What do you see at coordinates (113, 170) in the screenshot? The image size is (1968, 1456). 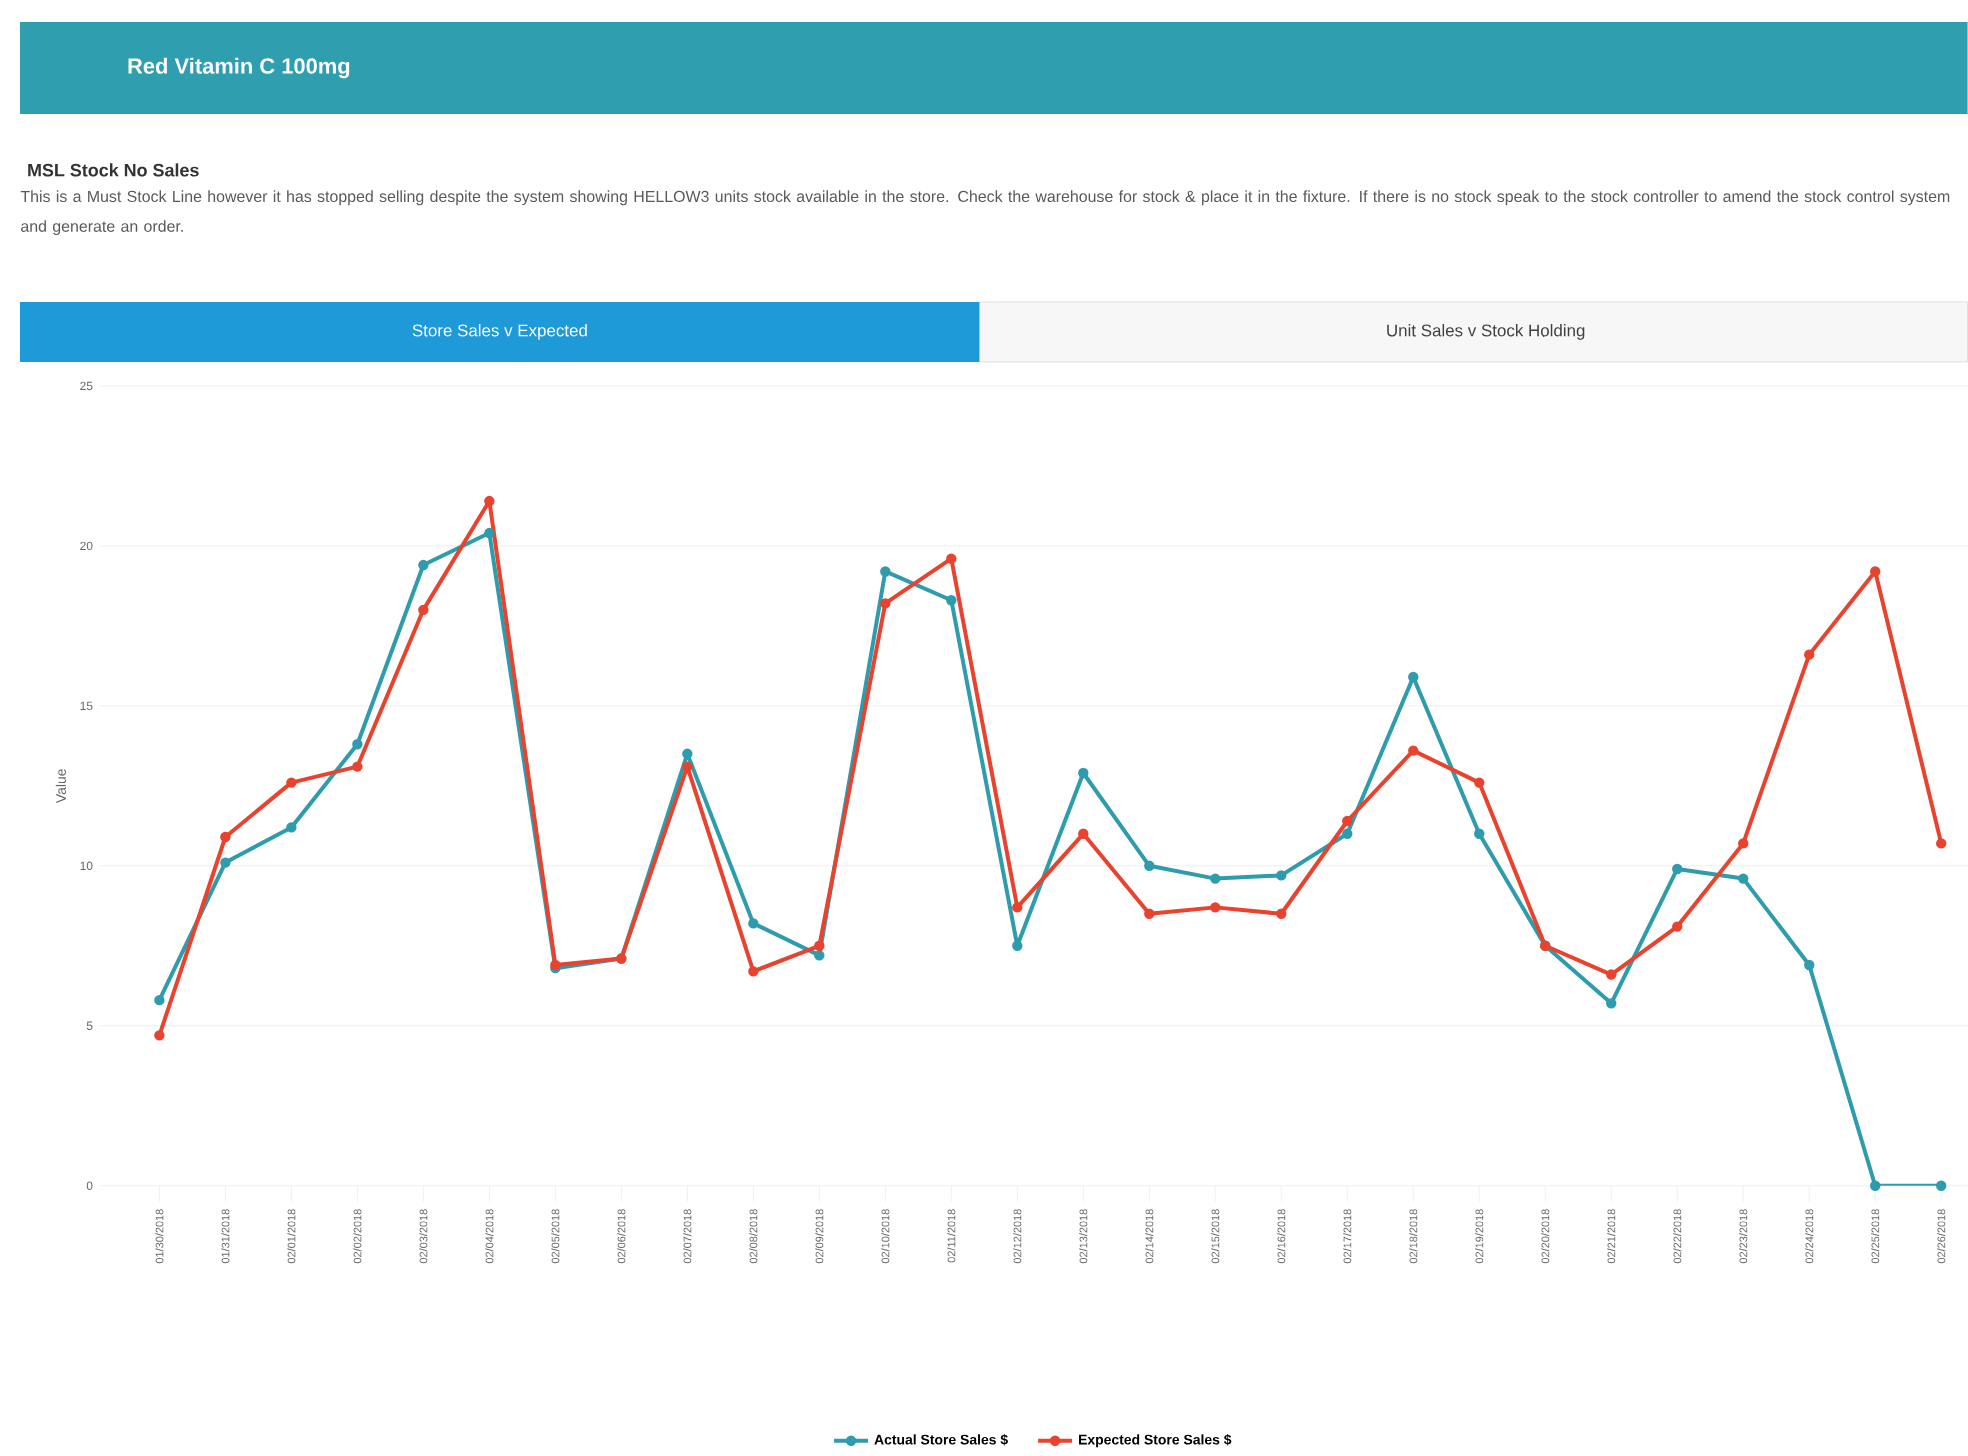 I see `chart-subtitle: MSL Stock No Sales` at bounding box center [113, 170].